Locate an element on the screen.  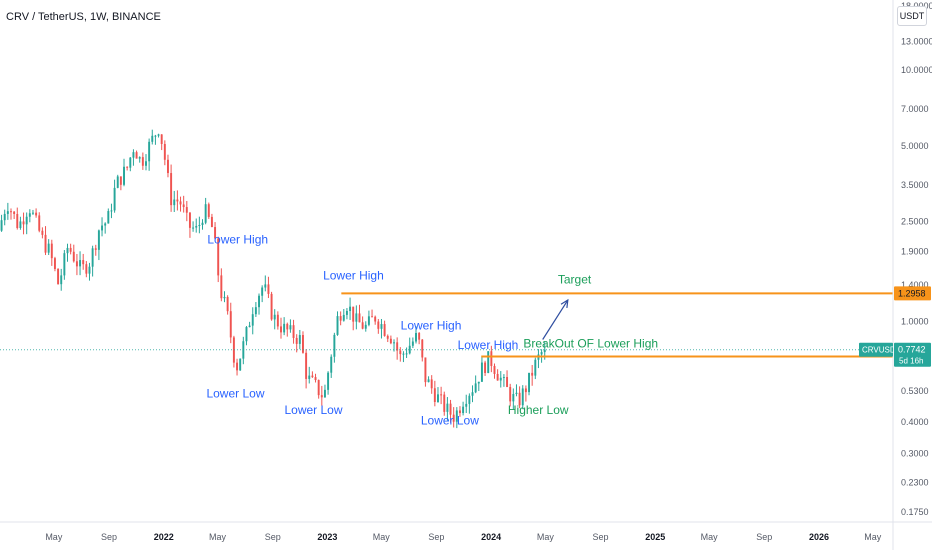
annotation-label: Higher Low is located at coordinates (538, 410).